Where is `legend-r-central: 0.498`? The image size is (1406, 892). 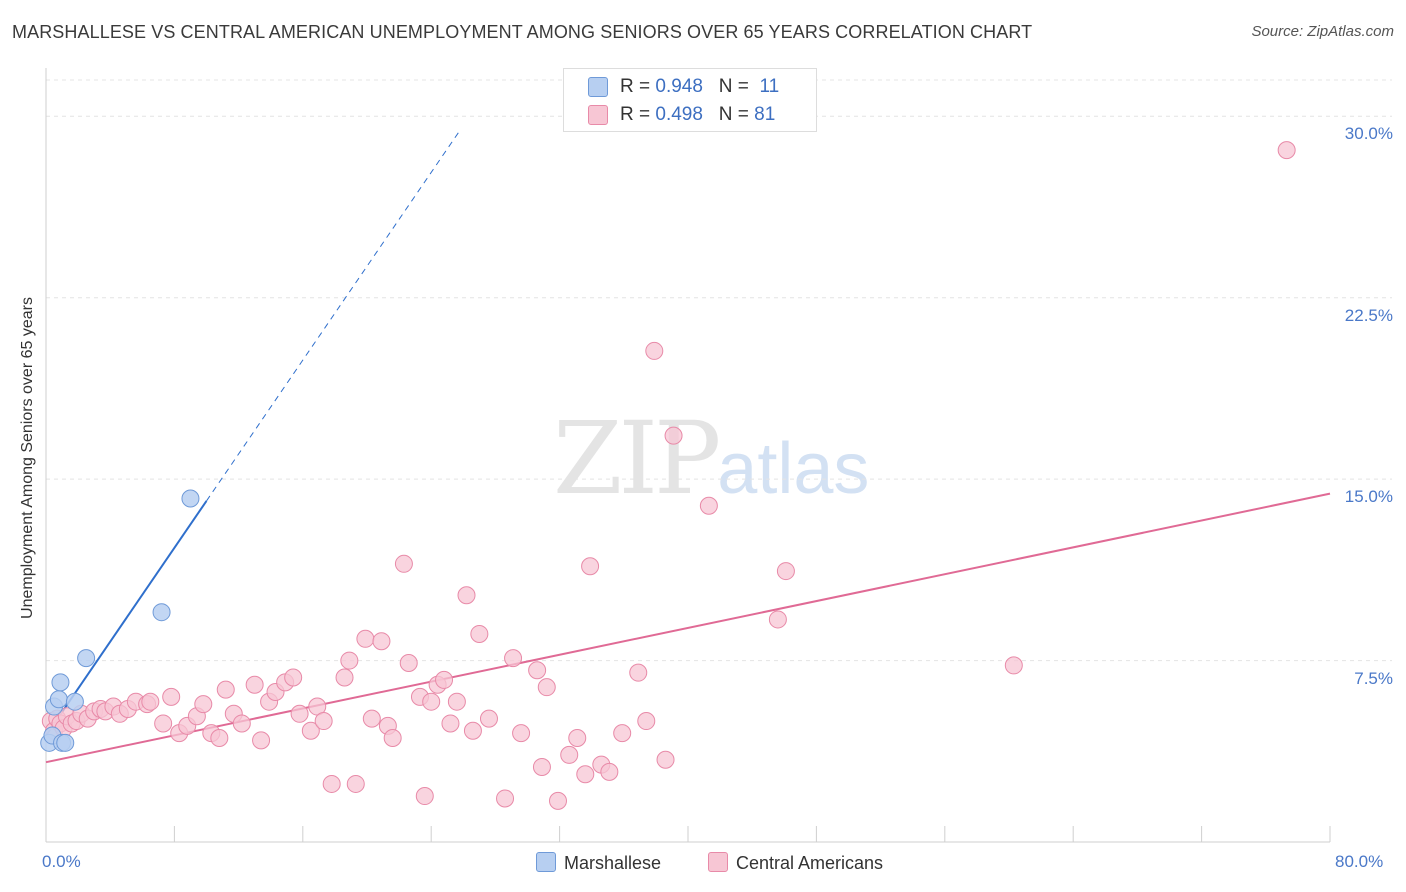 legend-r-central: 0.498 is located at coordinates (679, 114).